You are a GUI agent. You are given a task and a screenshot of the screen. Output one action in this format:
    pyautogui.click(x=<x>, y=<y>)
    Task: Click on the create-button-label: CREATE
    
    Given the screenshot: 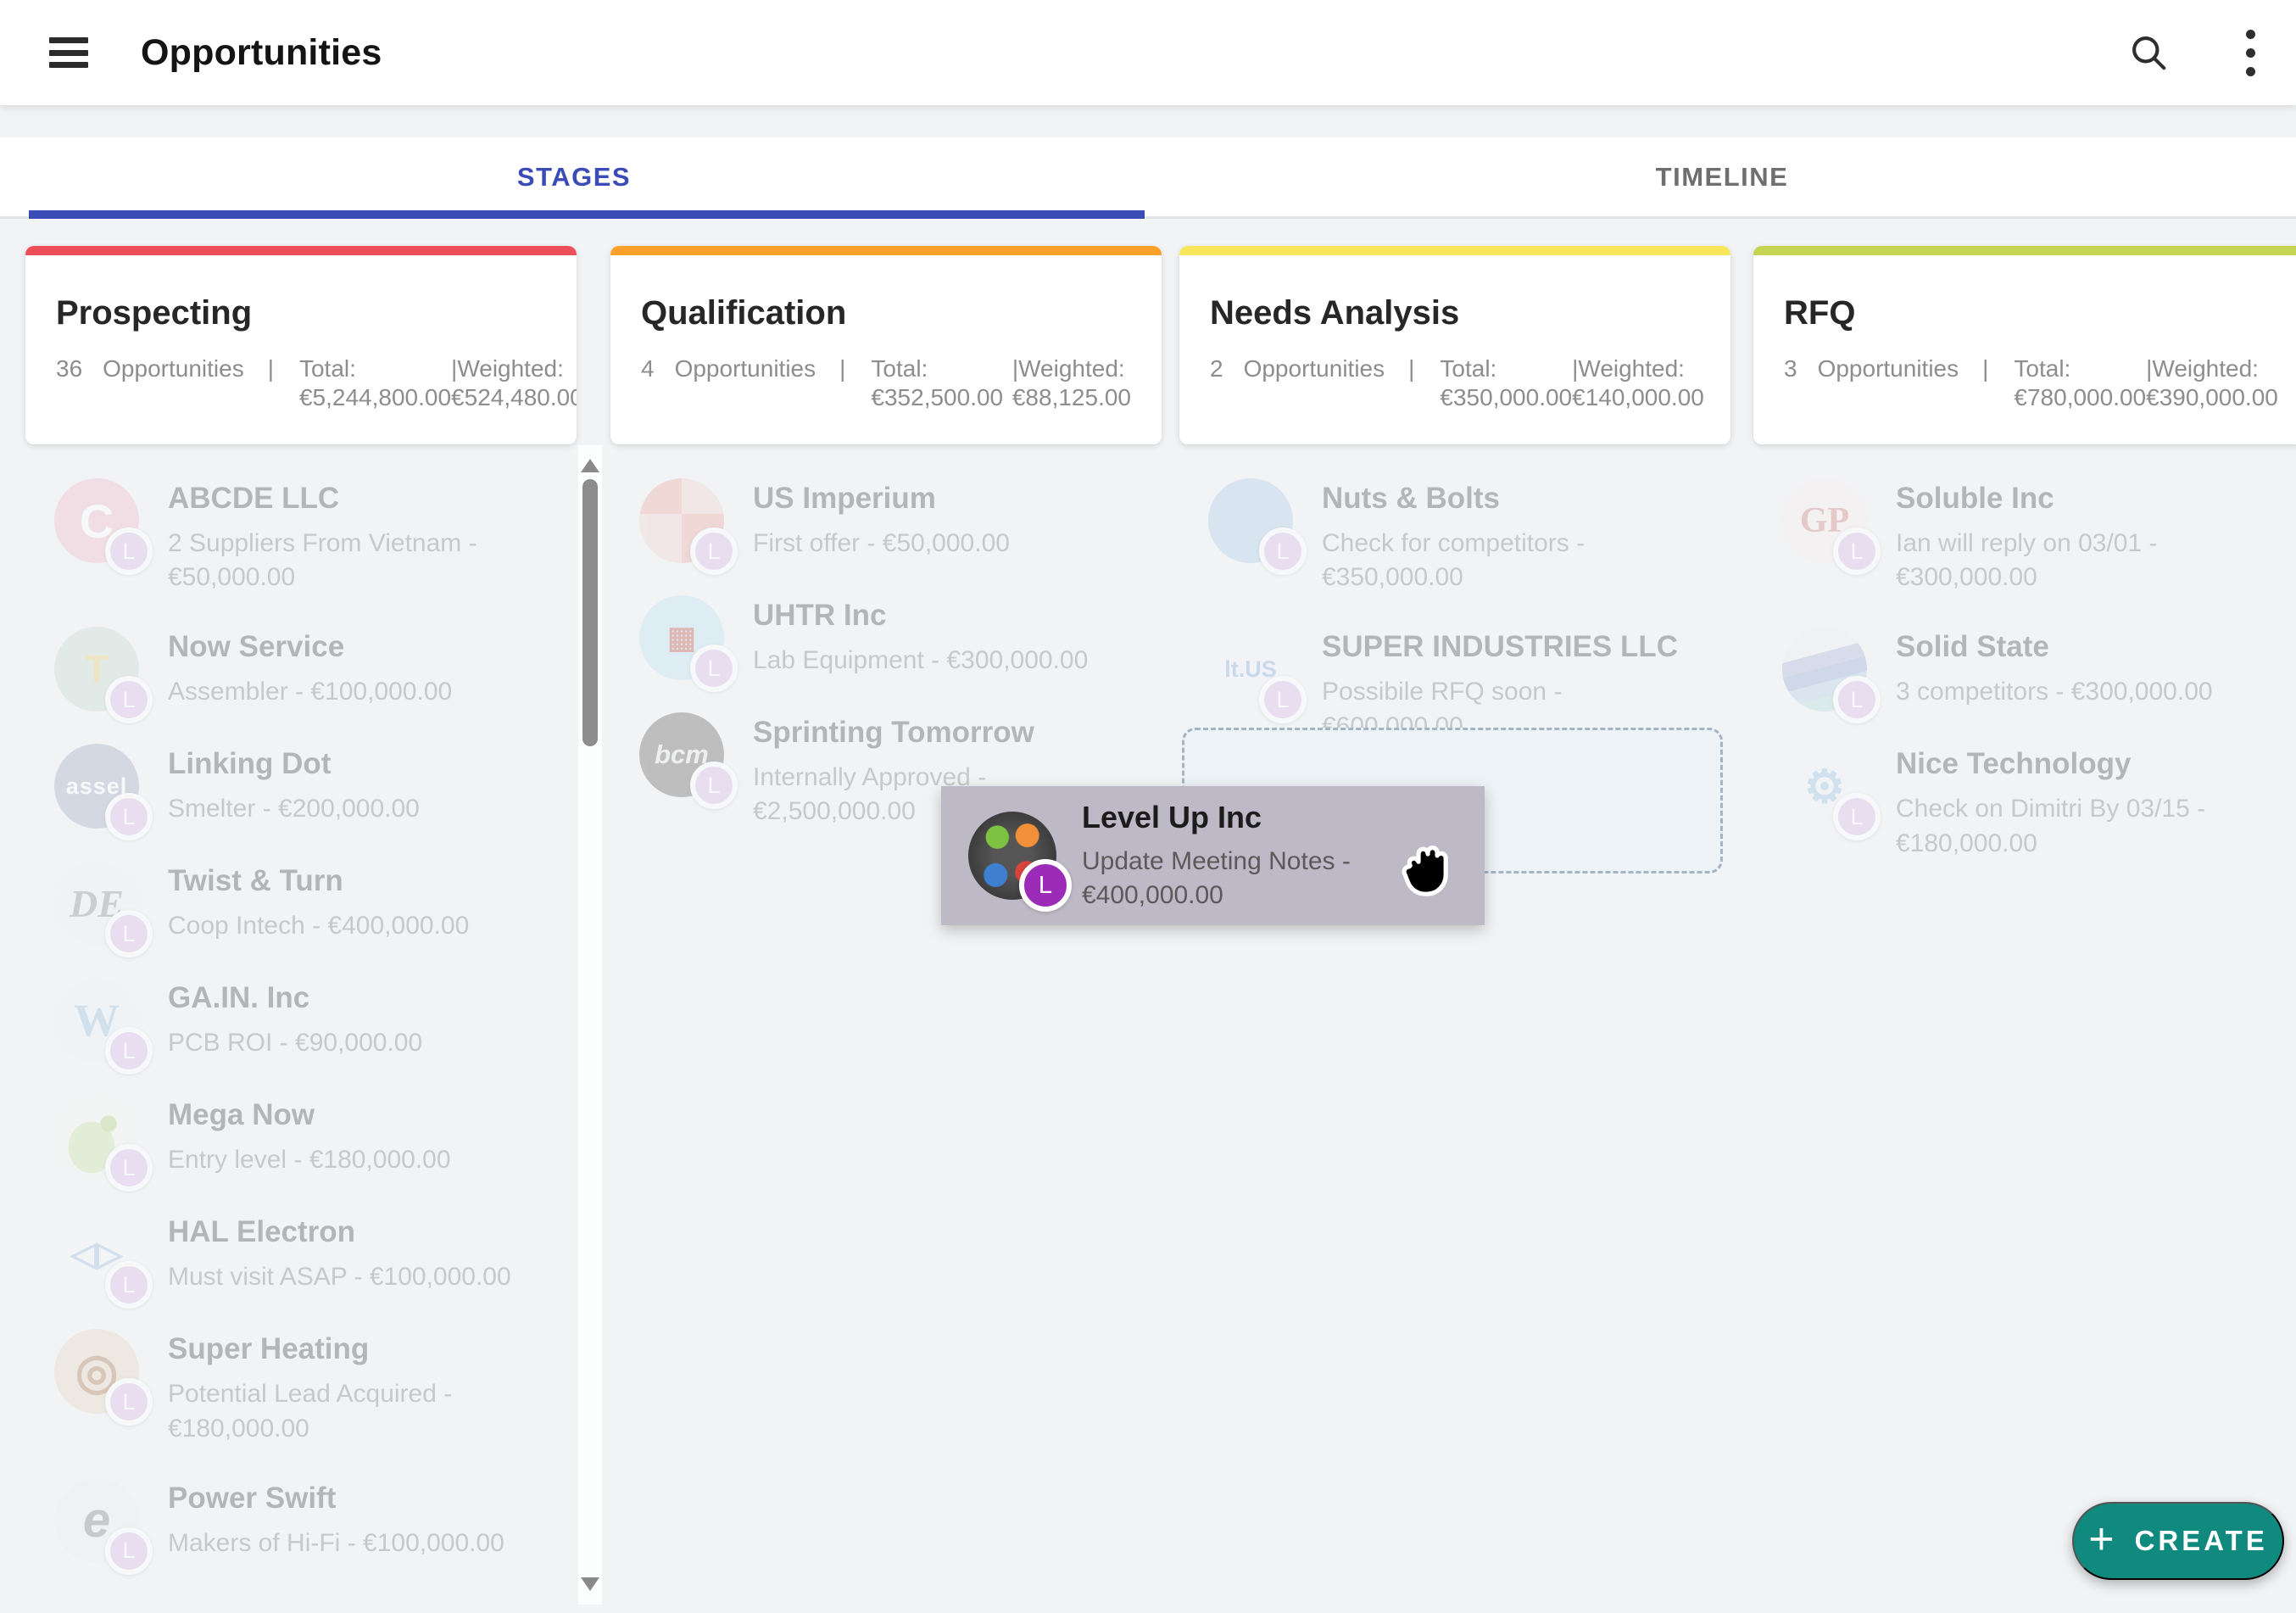 What is the action you would take?
    pyautogui.click(x=2201, y=1540)
    